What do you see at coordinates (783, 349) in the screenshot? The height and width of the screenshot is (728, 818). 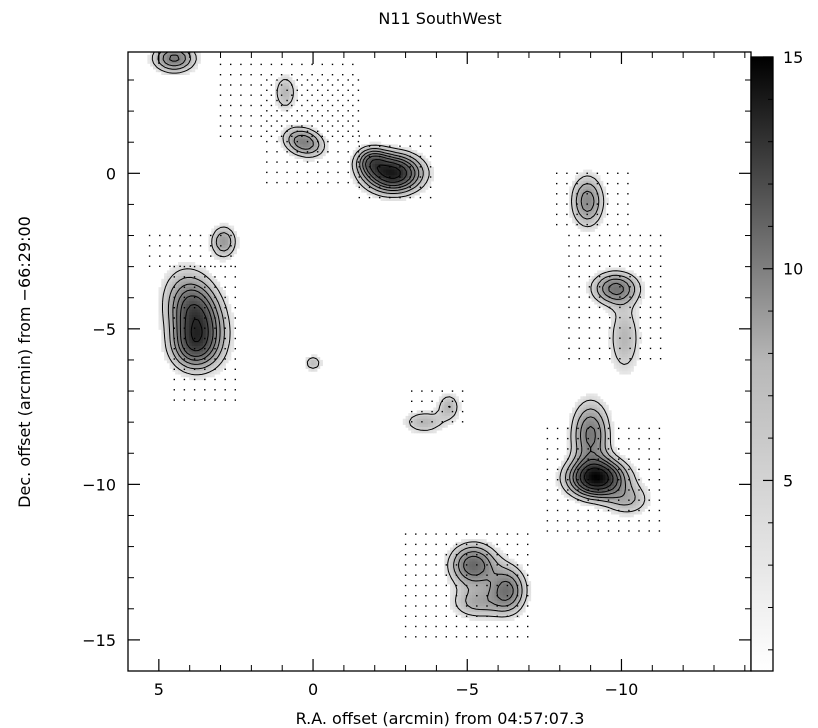 I see `colorbar-axis: 5 10 15` at bounding box center [783, 349].